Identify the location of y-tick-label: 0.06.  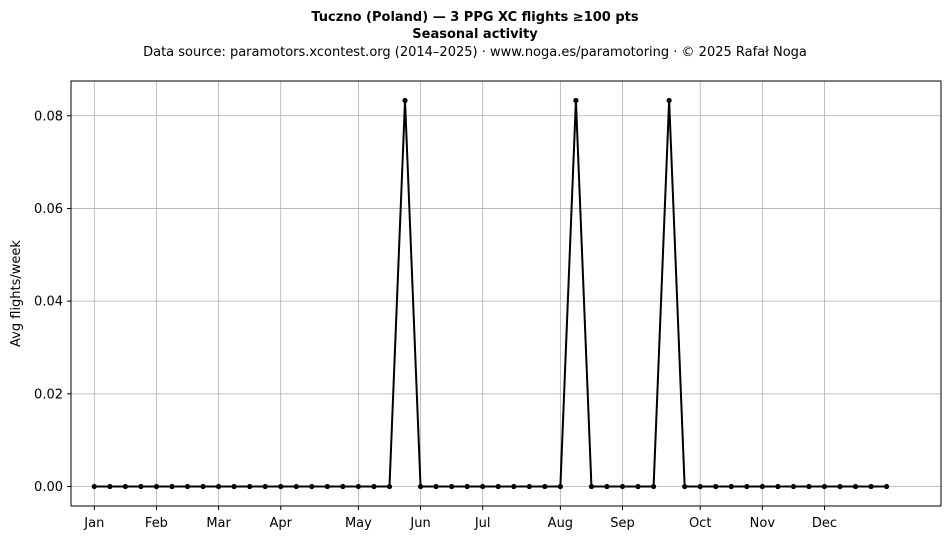
(48, 209).